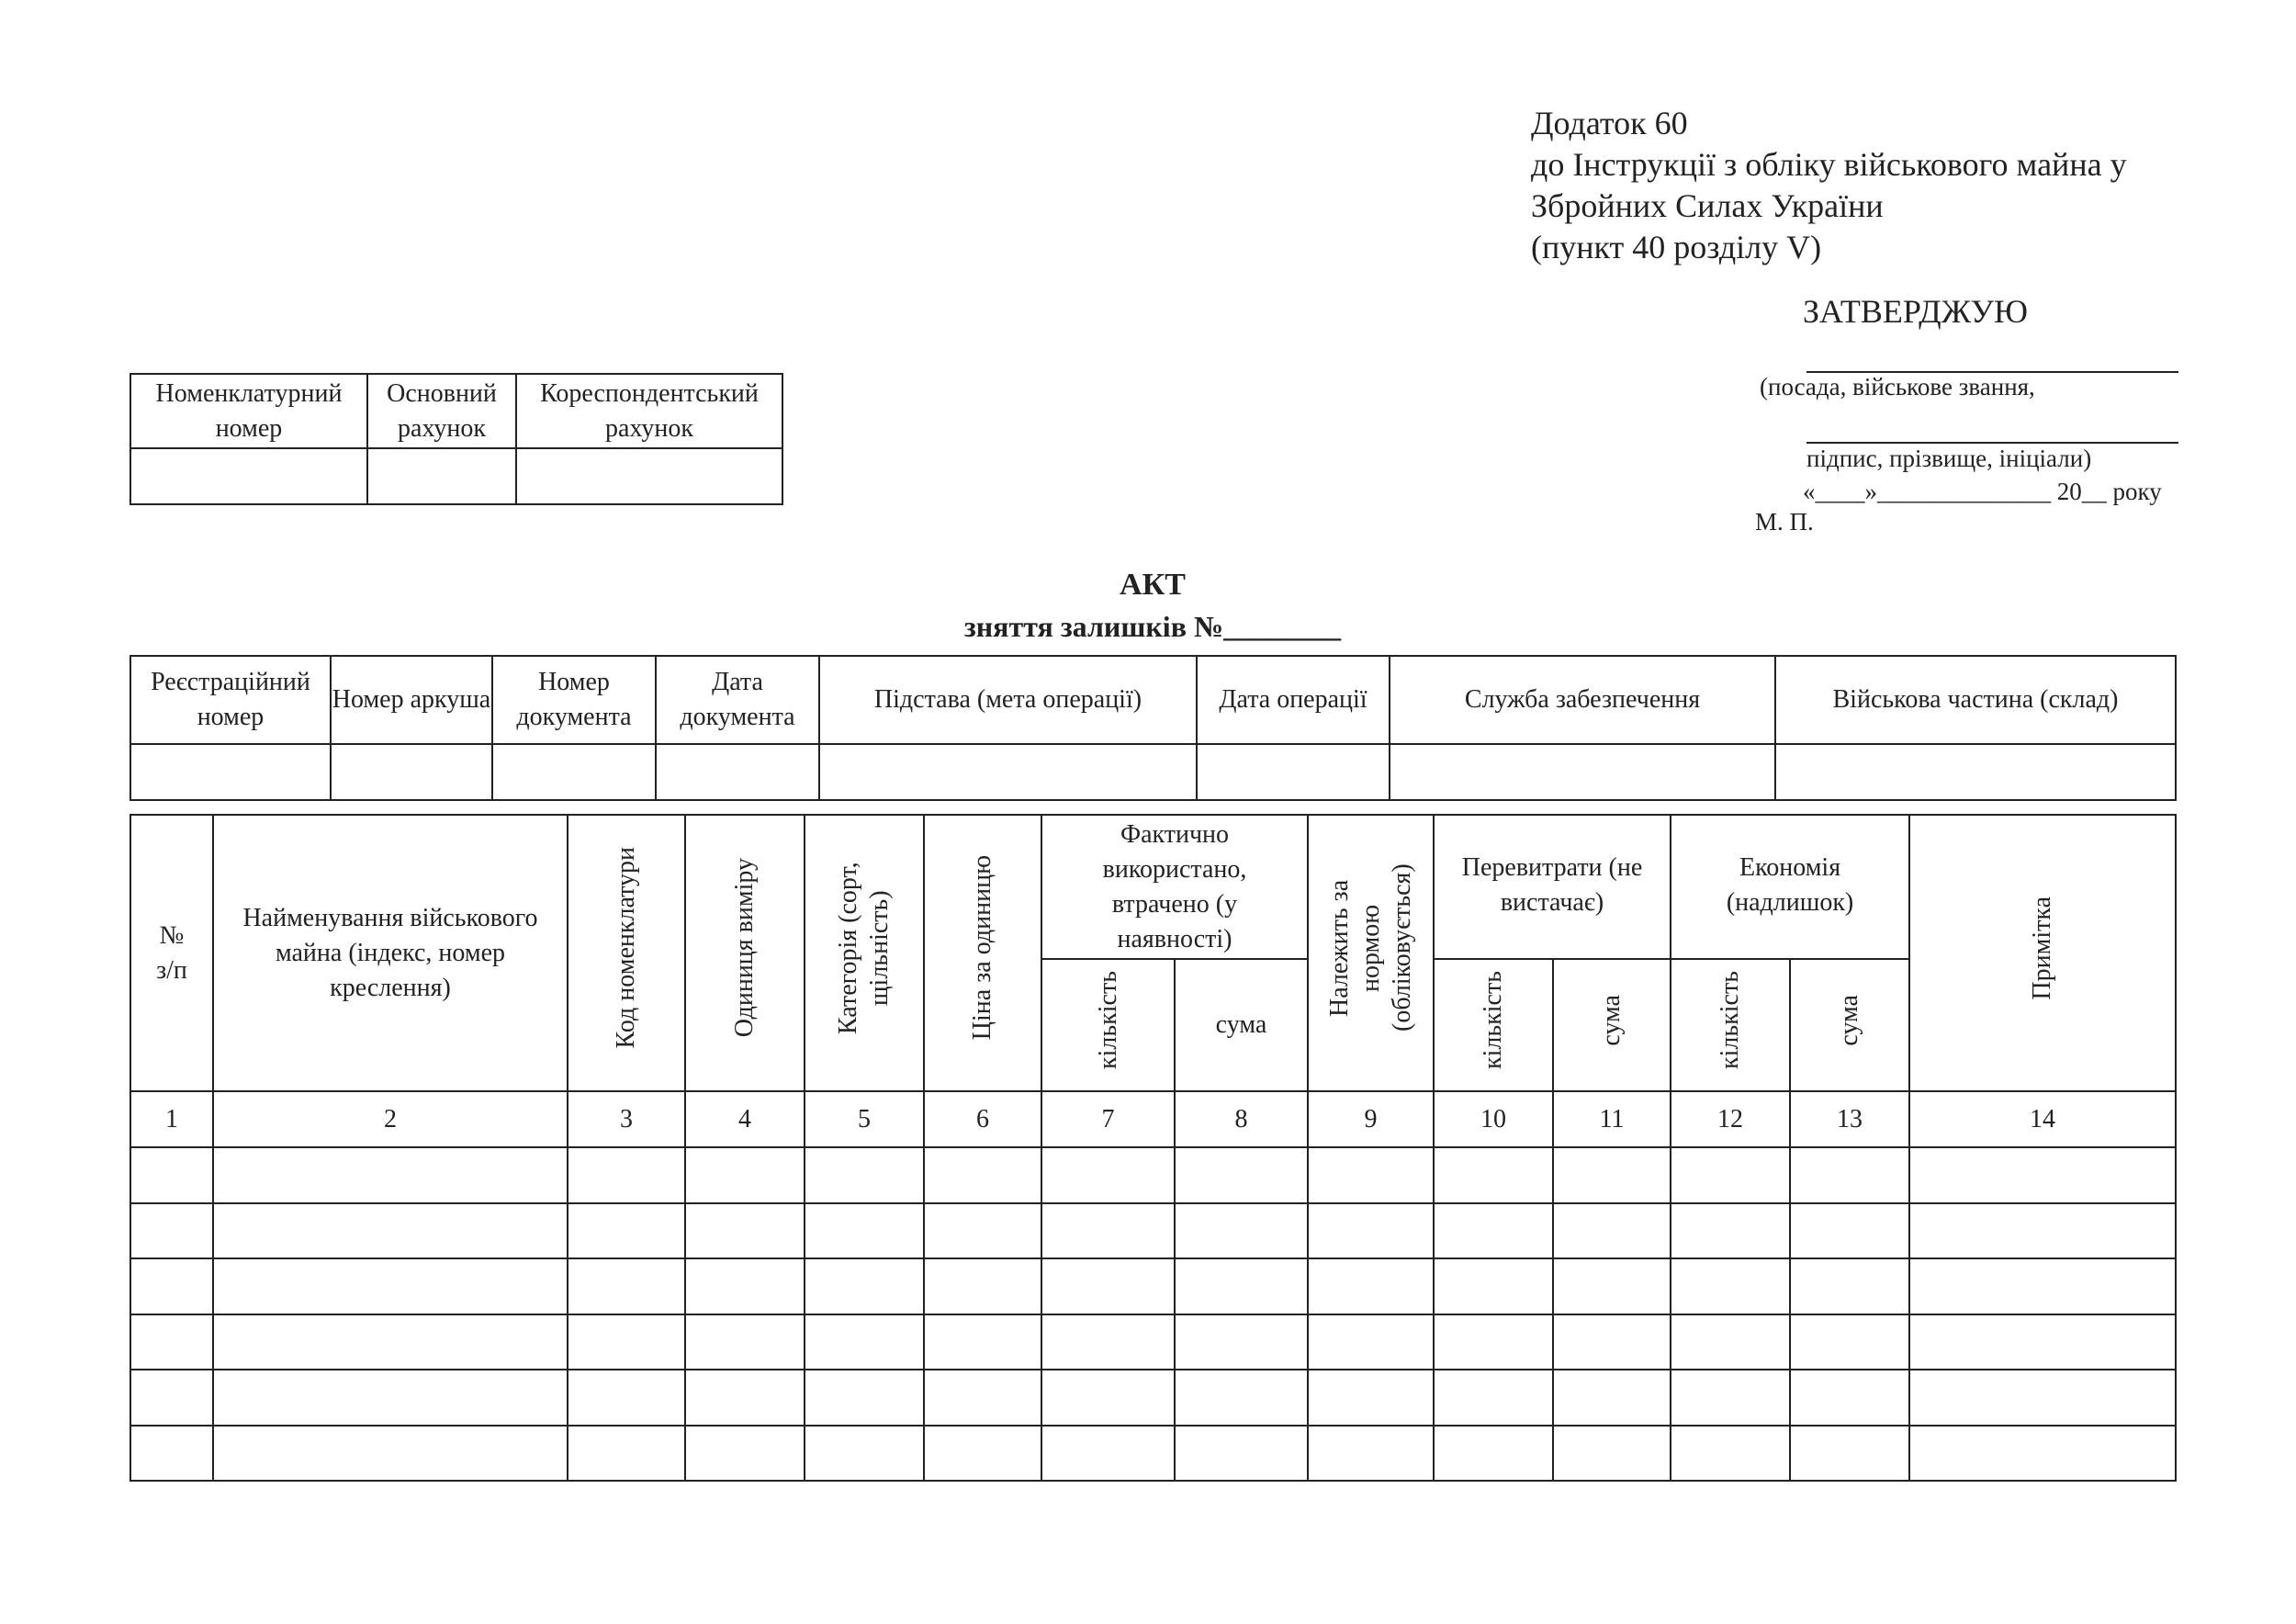 This screenshot has width=2296, height=1624. I want to click on corresponding-account-cell, so click(649, 476).